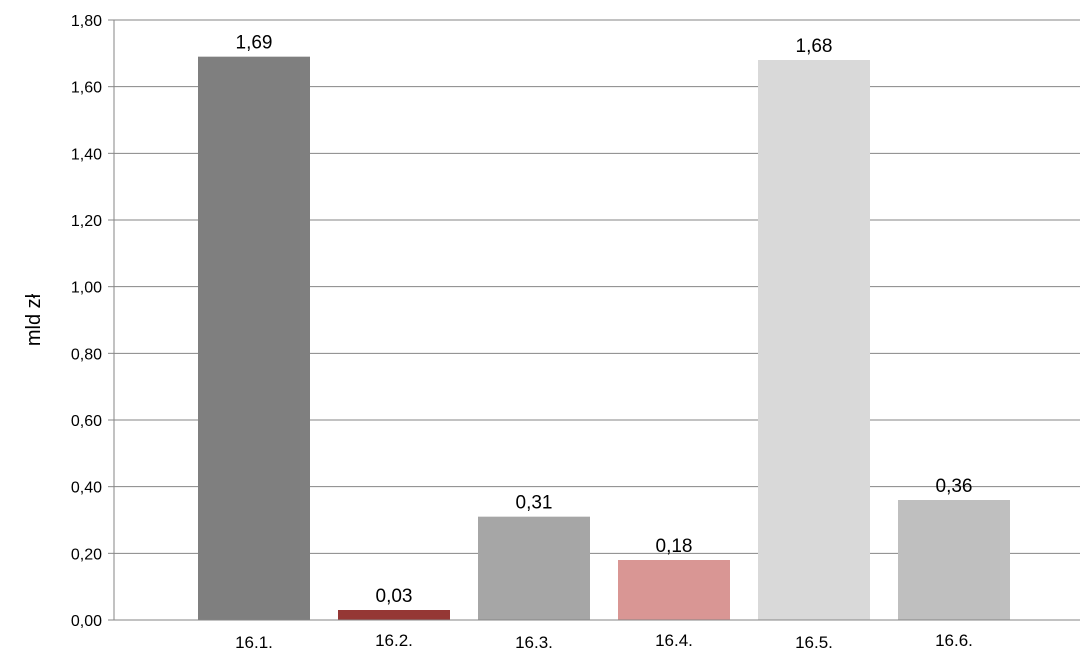  What do you see at coordinates (86, 354) in the screenshot?
I see `y-tick-label: 0,80` at bounding box center [86, 354].